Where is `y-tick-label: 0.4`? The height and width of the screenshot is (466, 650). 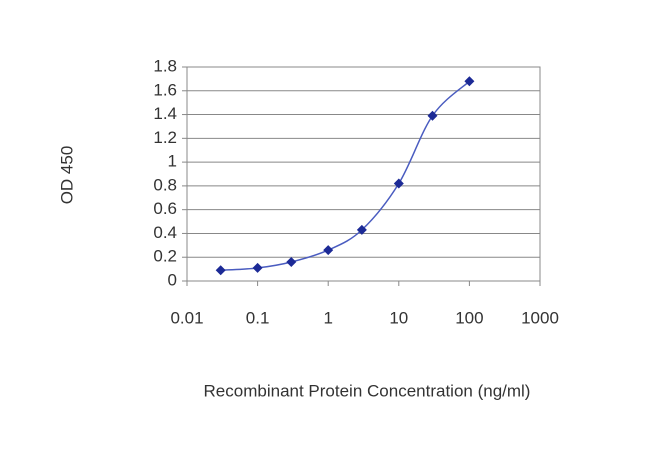 y-tick-label: 0.4 is located at coordinates (165, 232).